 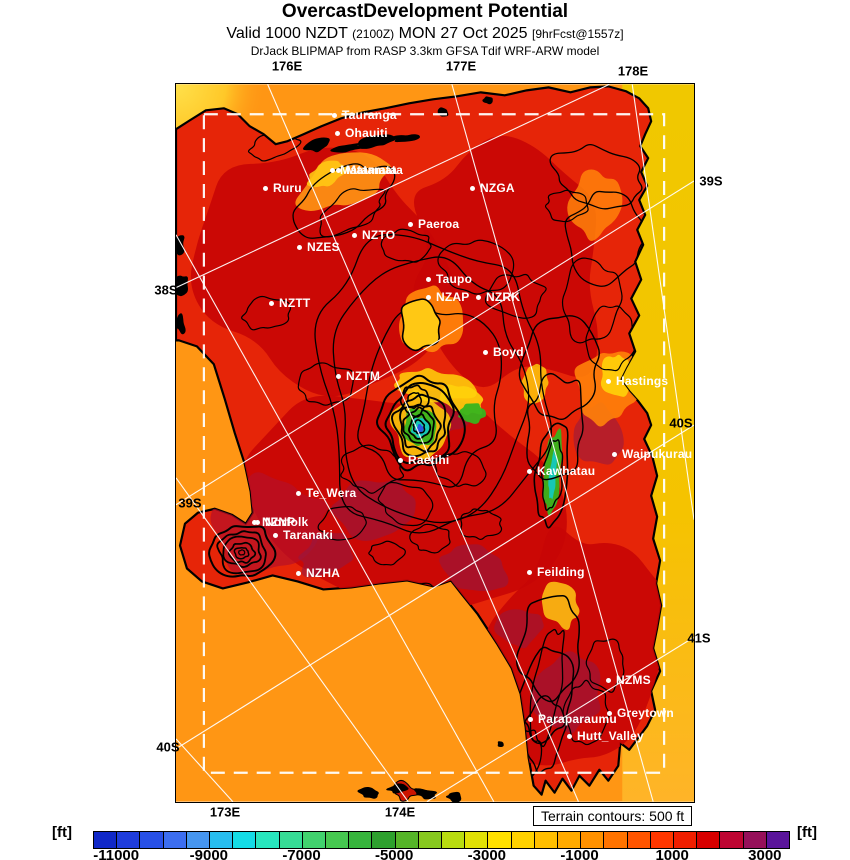 What do you see at coordinates (369, 115) in the screenshot?
I see `site-name: Tauranga` at bounding box center [369, 115].